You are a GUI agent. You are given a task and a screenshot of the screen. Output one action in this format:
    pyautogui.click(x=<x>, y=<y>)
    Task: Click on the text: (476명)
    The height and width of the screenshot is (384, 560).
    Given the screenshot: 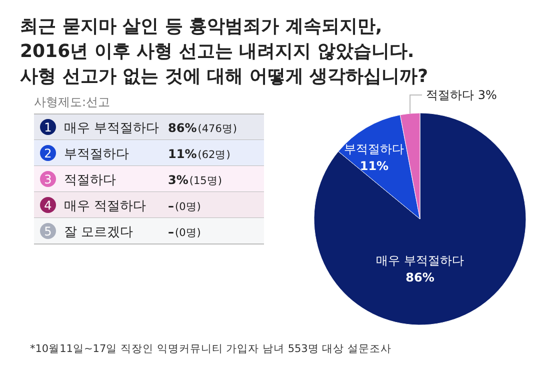 What is the action you would take?
    pyautogui.click(x=217, y=129)
    